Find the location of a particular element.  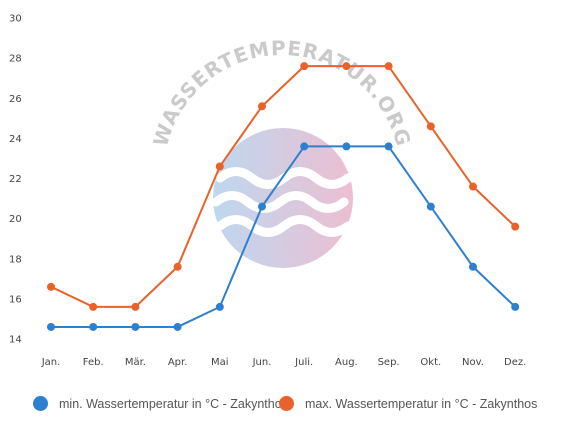

x-tick-label: Sep. is located at coordinates (389, 362).